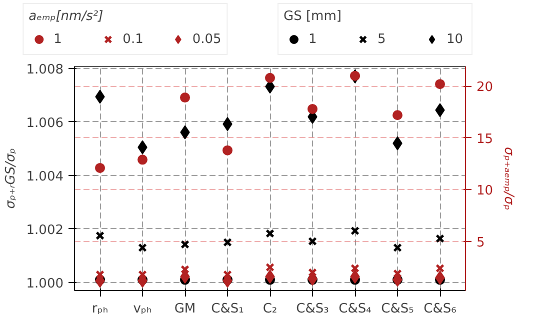 The image size is (550, 320). Describe the element at coordinates (485, 139) in the screenshot. I see `y2-tick-label: 15` at that location.